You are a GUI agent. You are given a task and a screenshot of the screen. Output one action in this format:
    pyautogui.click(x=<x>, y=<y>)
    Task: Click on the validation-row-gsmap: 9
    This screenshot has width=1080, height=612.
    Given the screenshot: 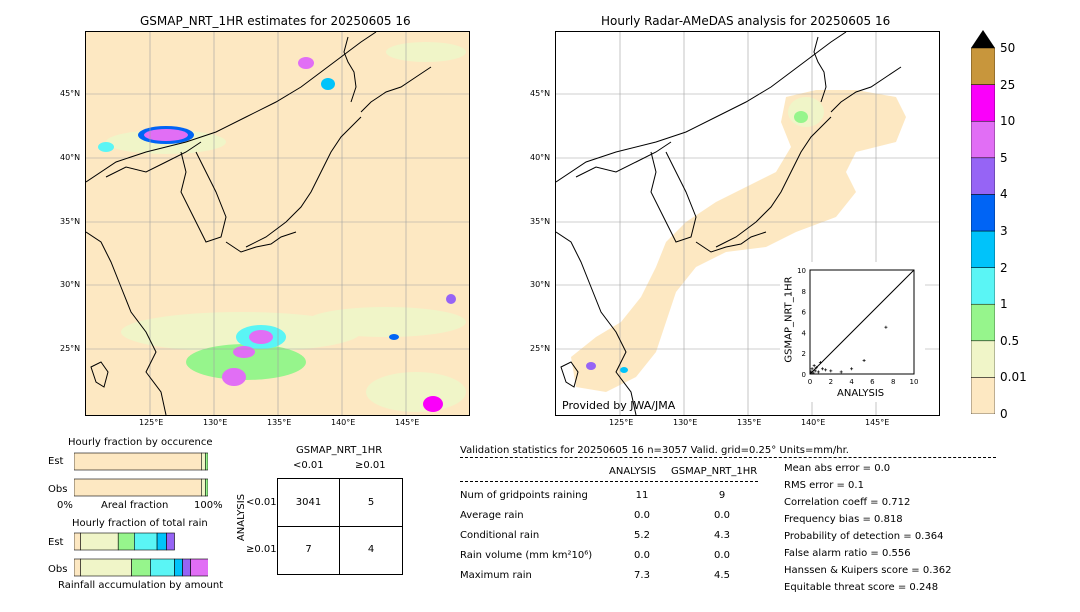 What is the action you would take?
    pyautogui.click(x=722, y=495)
    